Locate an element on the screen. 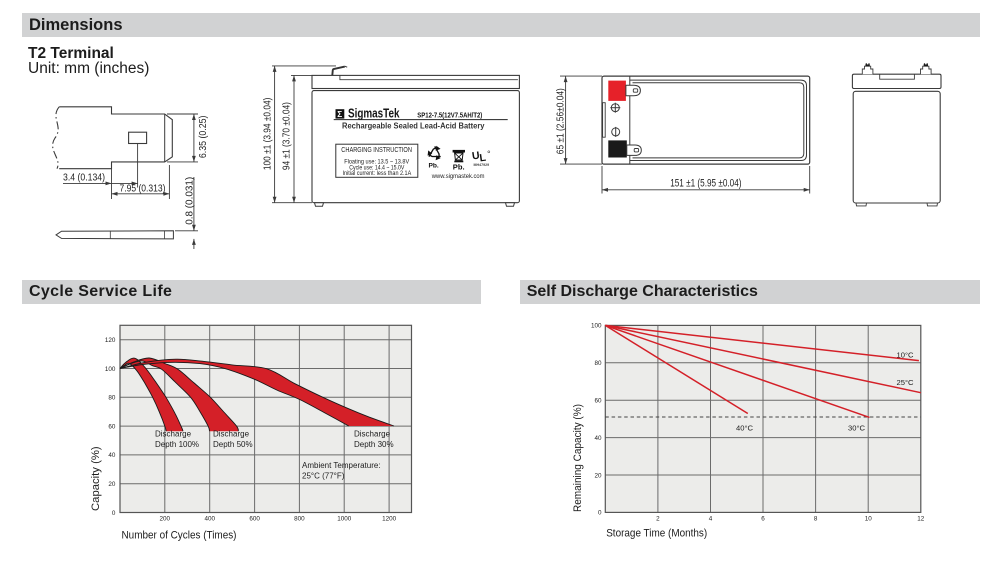  svg-text: 8 is located at coordinates (816, 519).